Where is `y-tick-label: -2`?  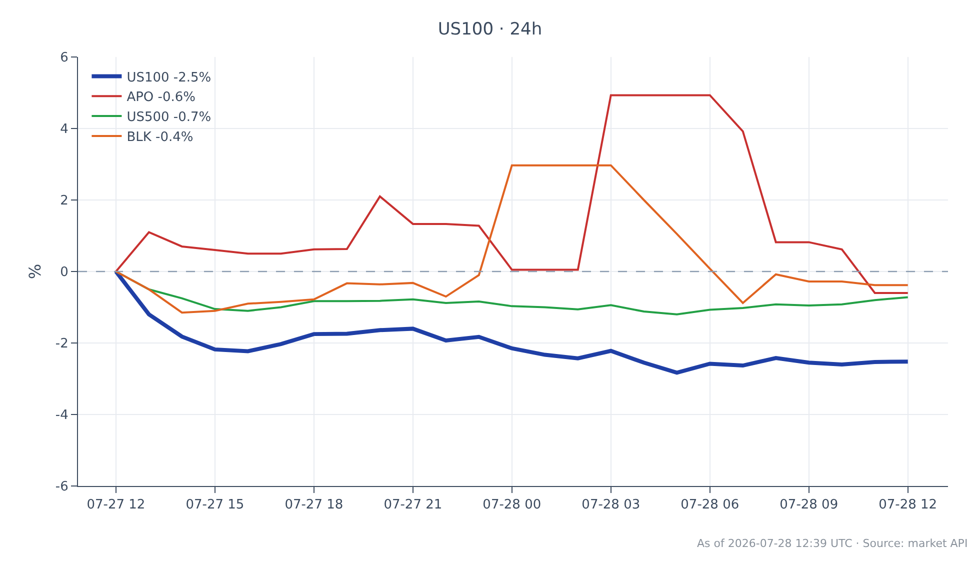 y-tick-label: -2 is located at coordinates (61, 344).